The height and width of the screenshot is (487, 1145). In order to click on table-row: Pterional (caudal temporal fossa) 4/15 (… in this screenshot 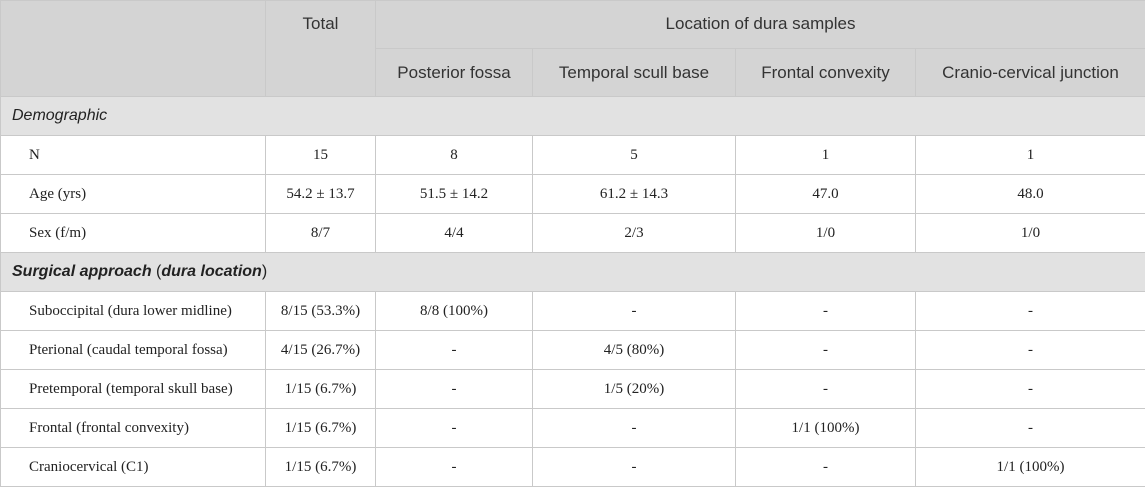, I will do `click(572, 350)`.